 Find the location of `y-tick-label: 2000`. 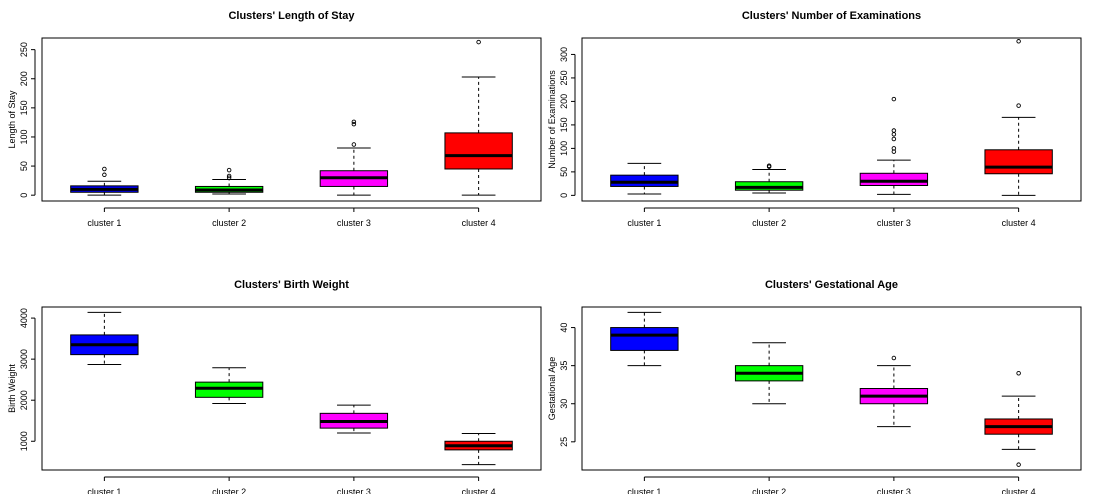

y-tick-label: 2000 is located at coordinates (24, 400).